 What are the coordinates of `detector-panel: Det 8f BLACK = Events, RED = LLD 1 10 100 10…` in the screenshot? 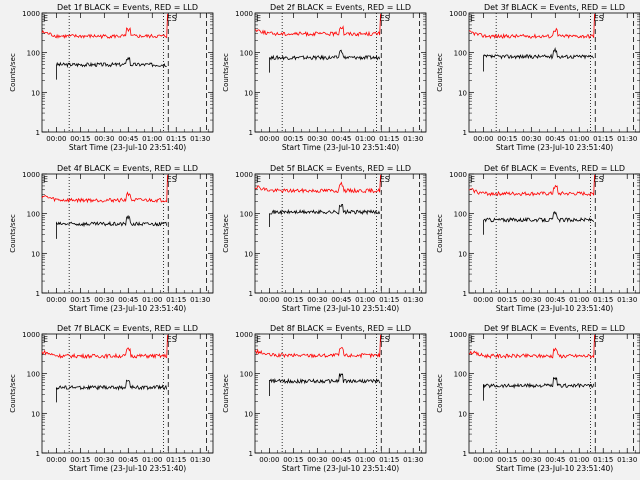 It's located at (324, 398).